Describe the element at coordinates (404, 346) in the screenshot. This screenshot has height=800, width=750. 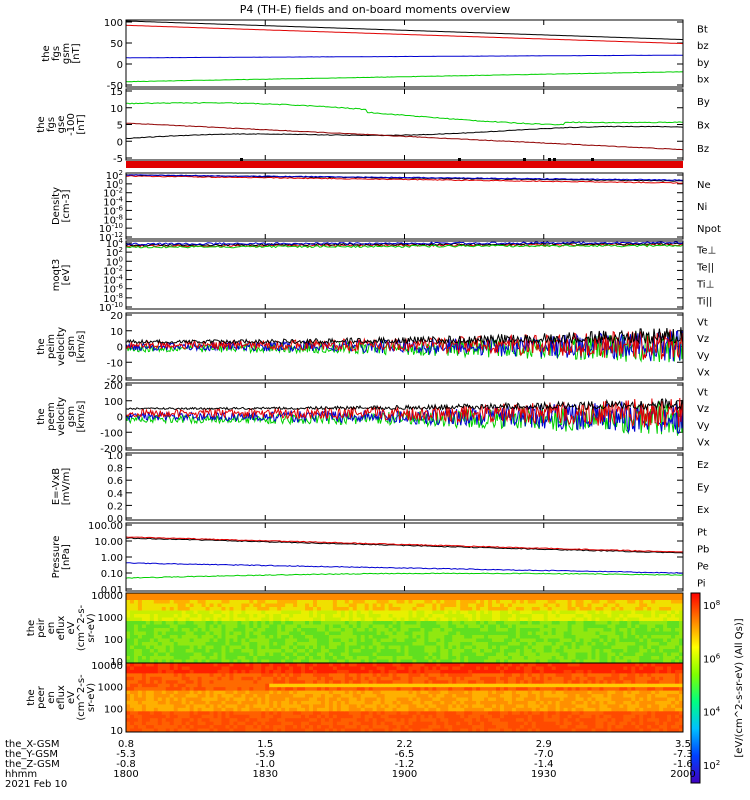
I see `panel-frame` at that location.